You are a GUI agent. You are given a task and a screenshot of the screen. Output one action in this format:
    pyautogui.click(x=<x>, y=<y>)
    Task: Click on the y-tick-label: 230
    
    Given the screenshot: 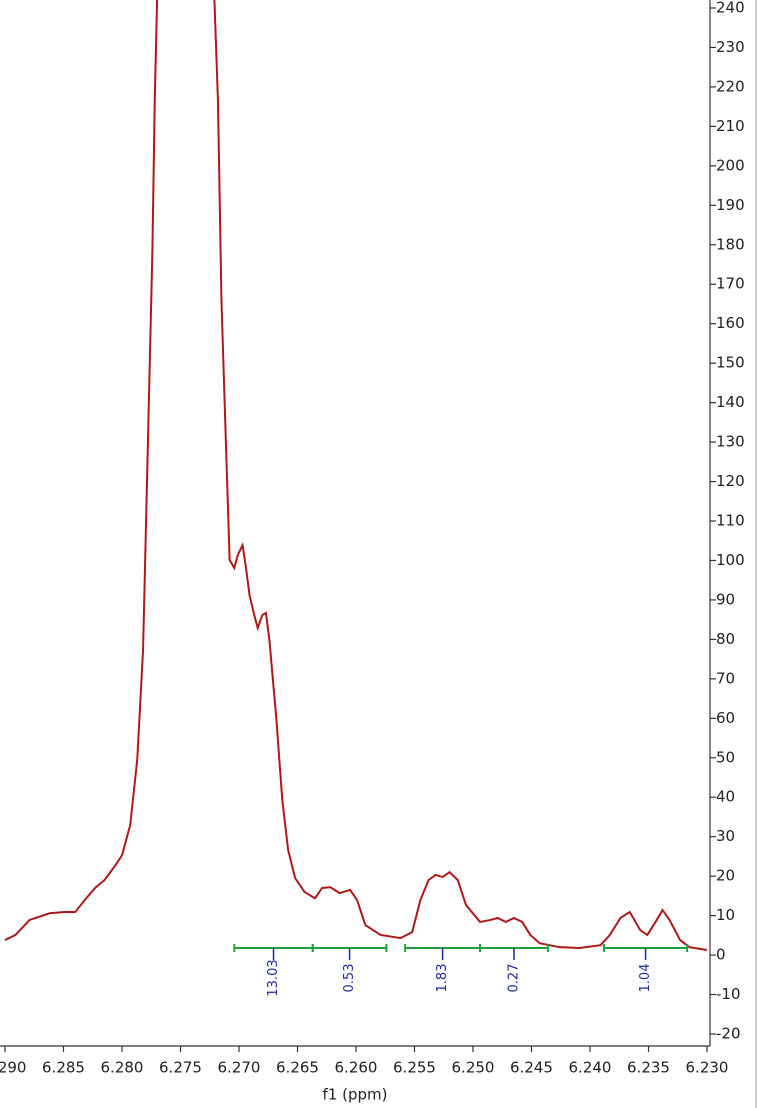 What is the action you would take?
    pyautogui.click(x=730, y=47)
    